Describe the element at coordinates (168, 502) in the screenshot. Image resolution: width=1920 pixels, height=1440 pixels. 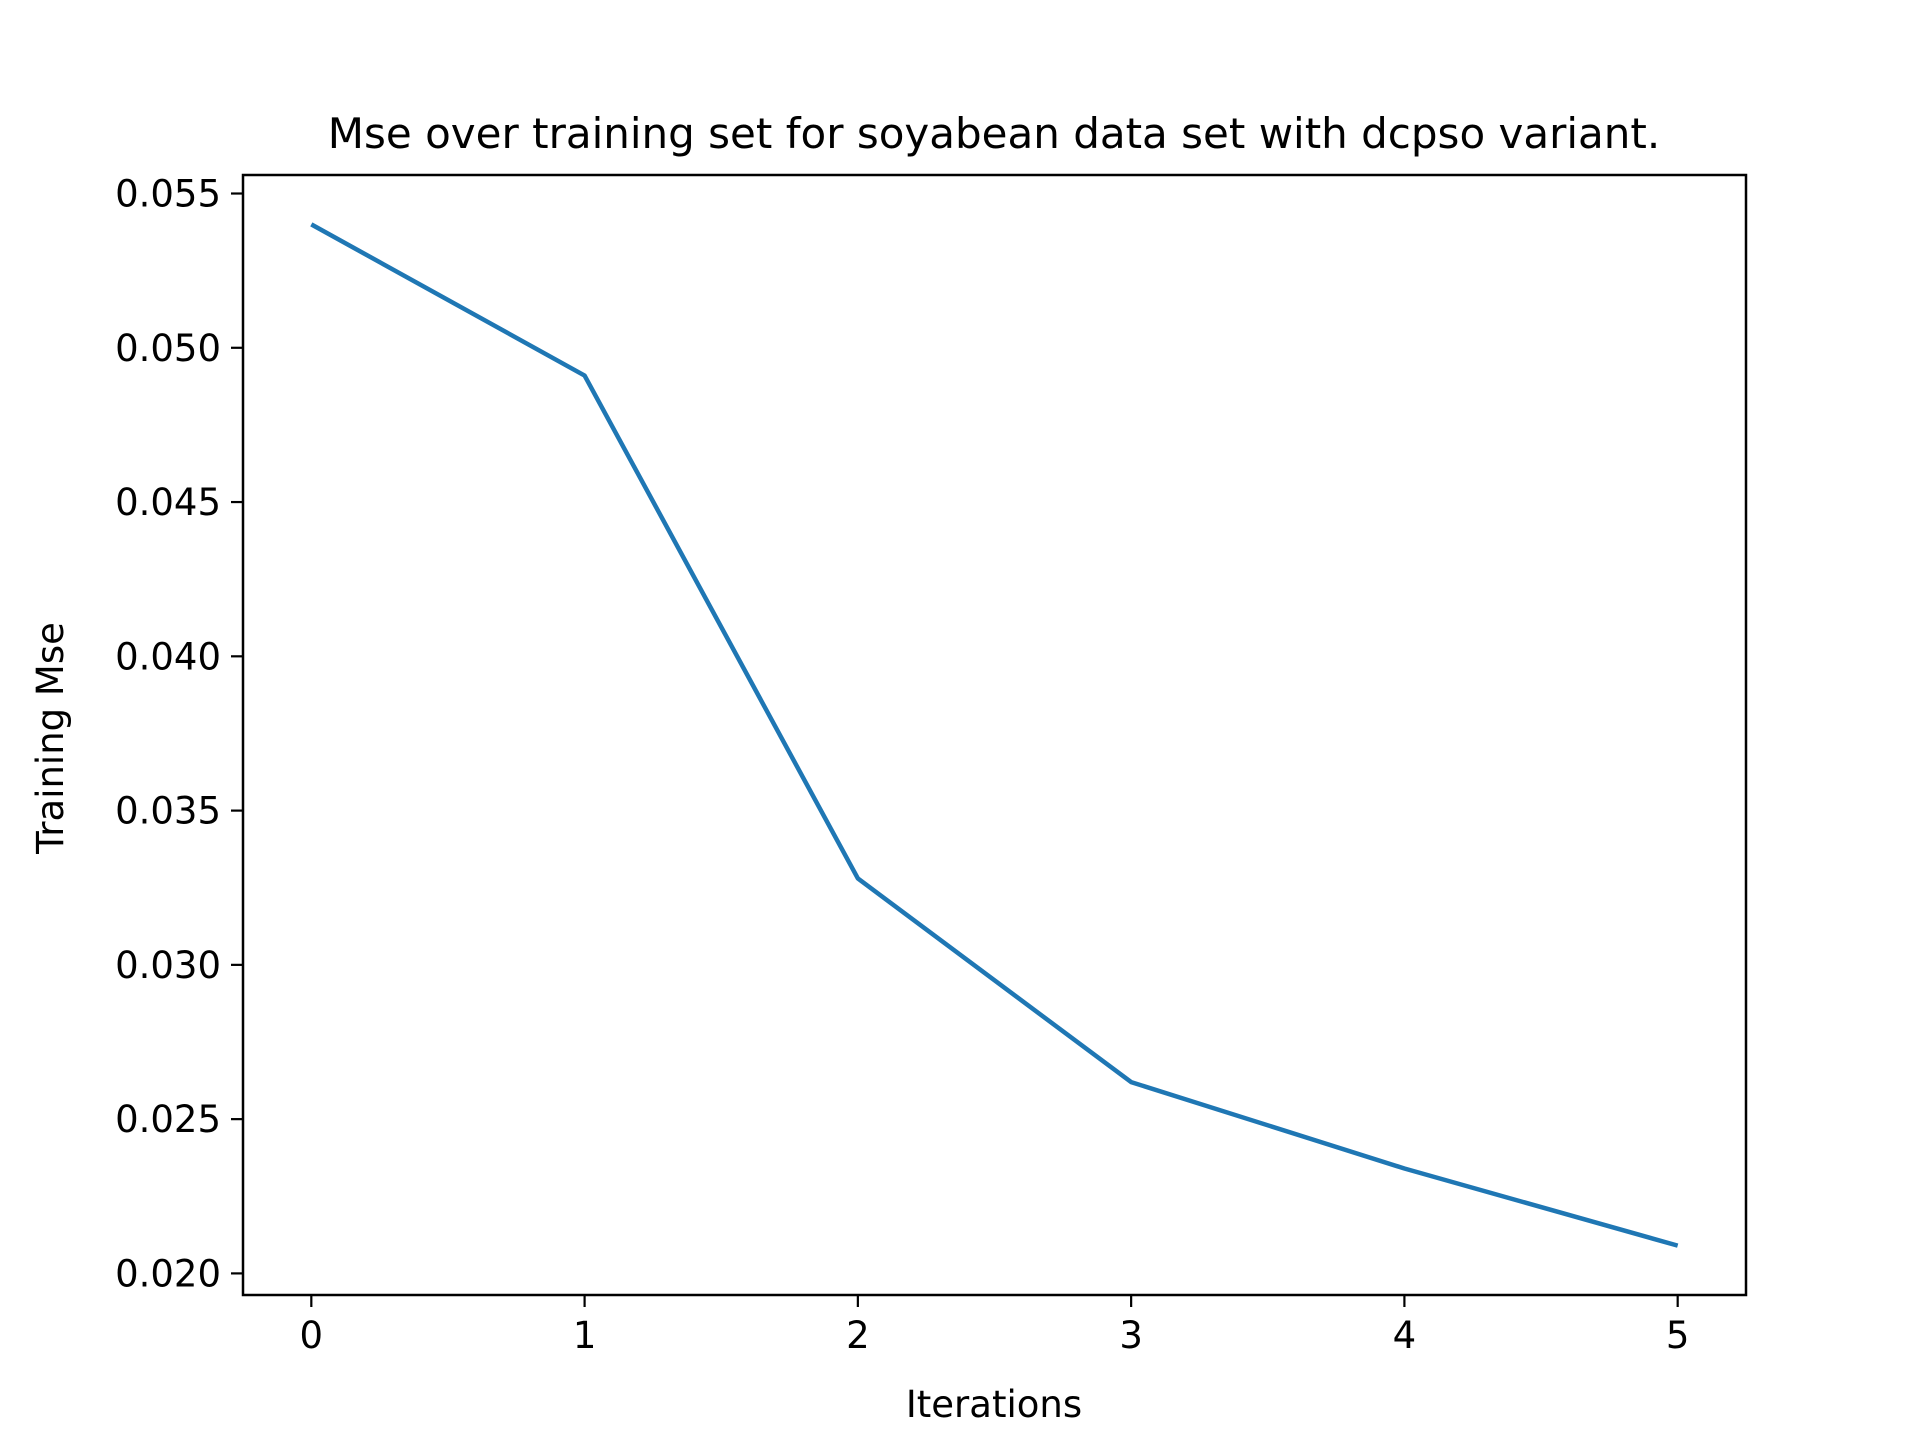
I see `y-tick-label: 0.045` at that location.